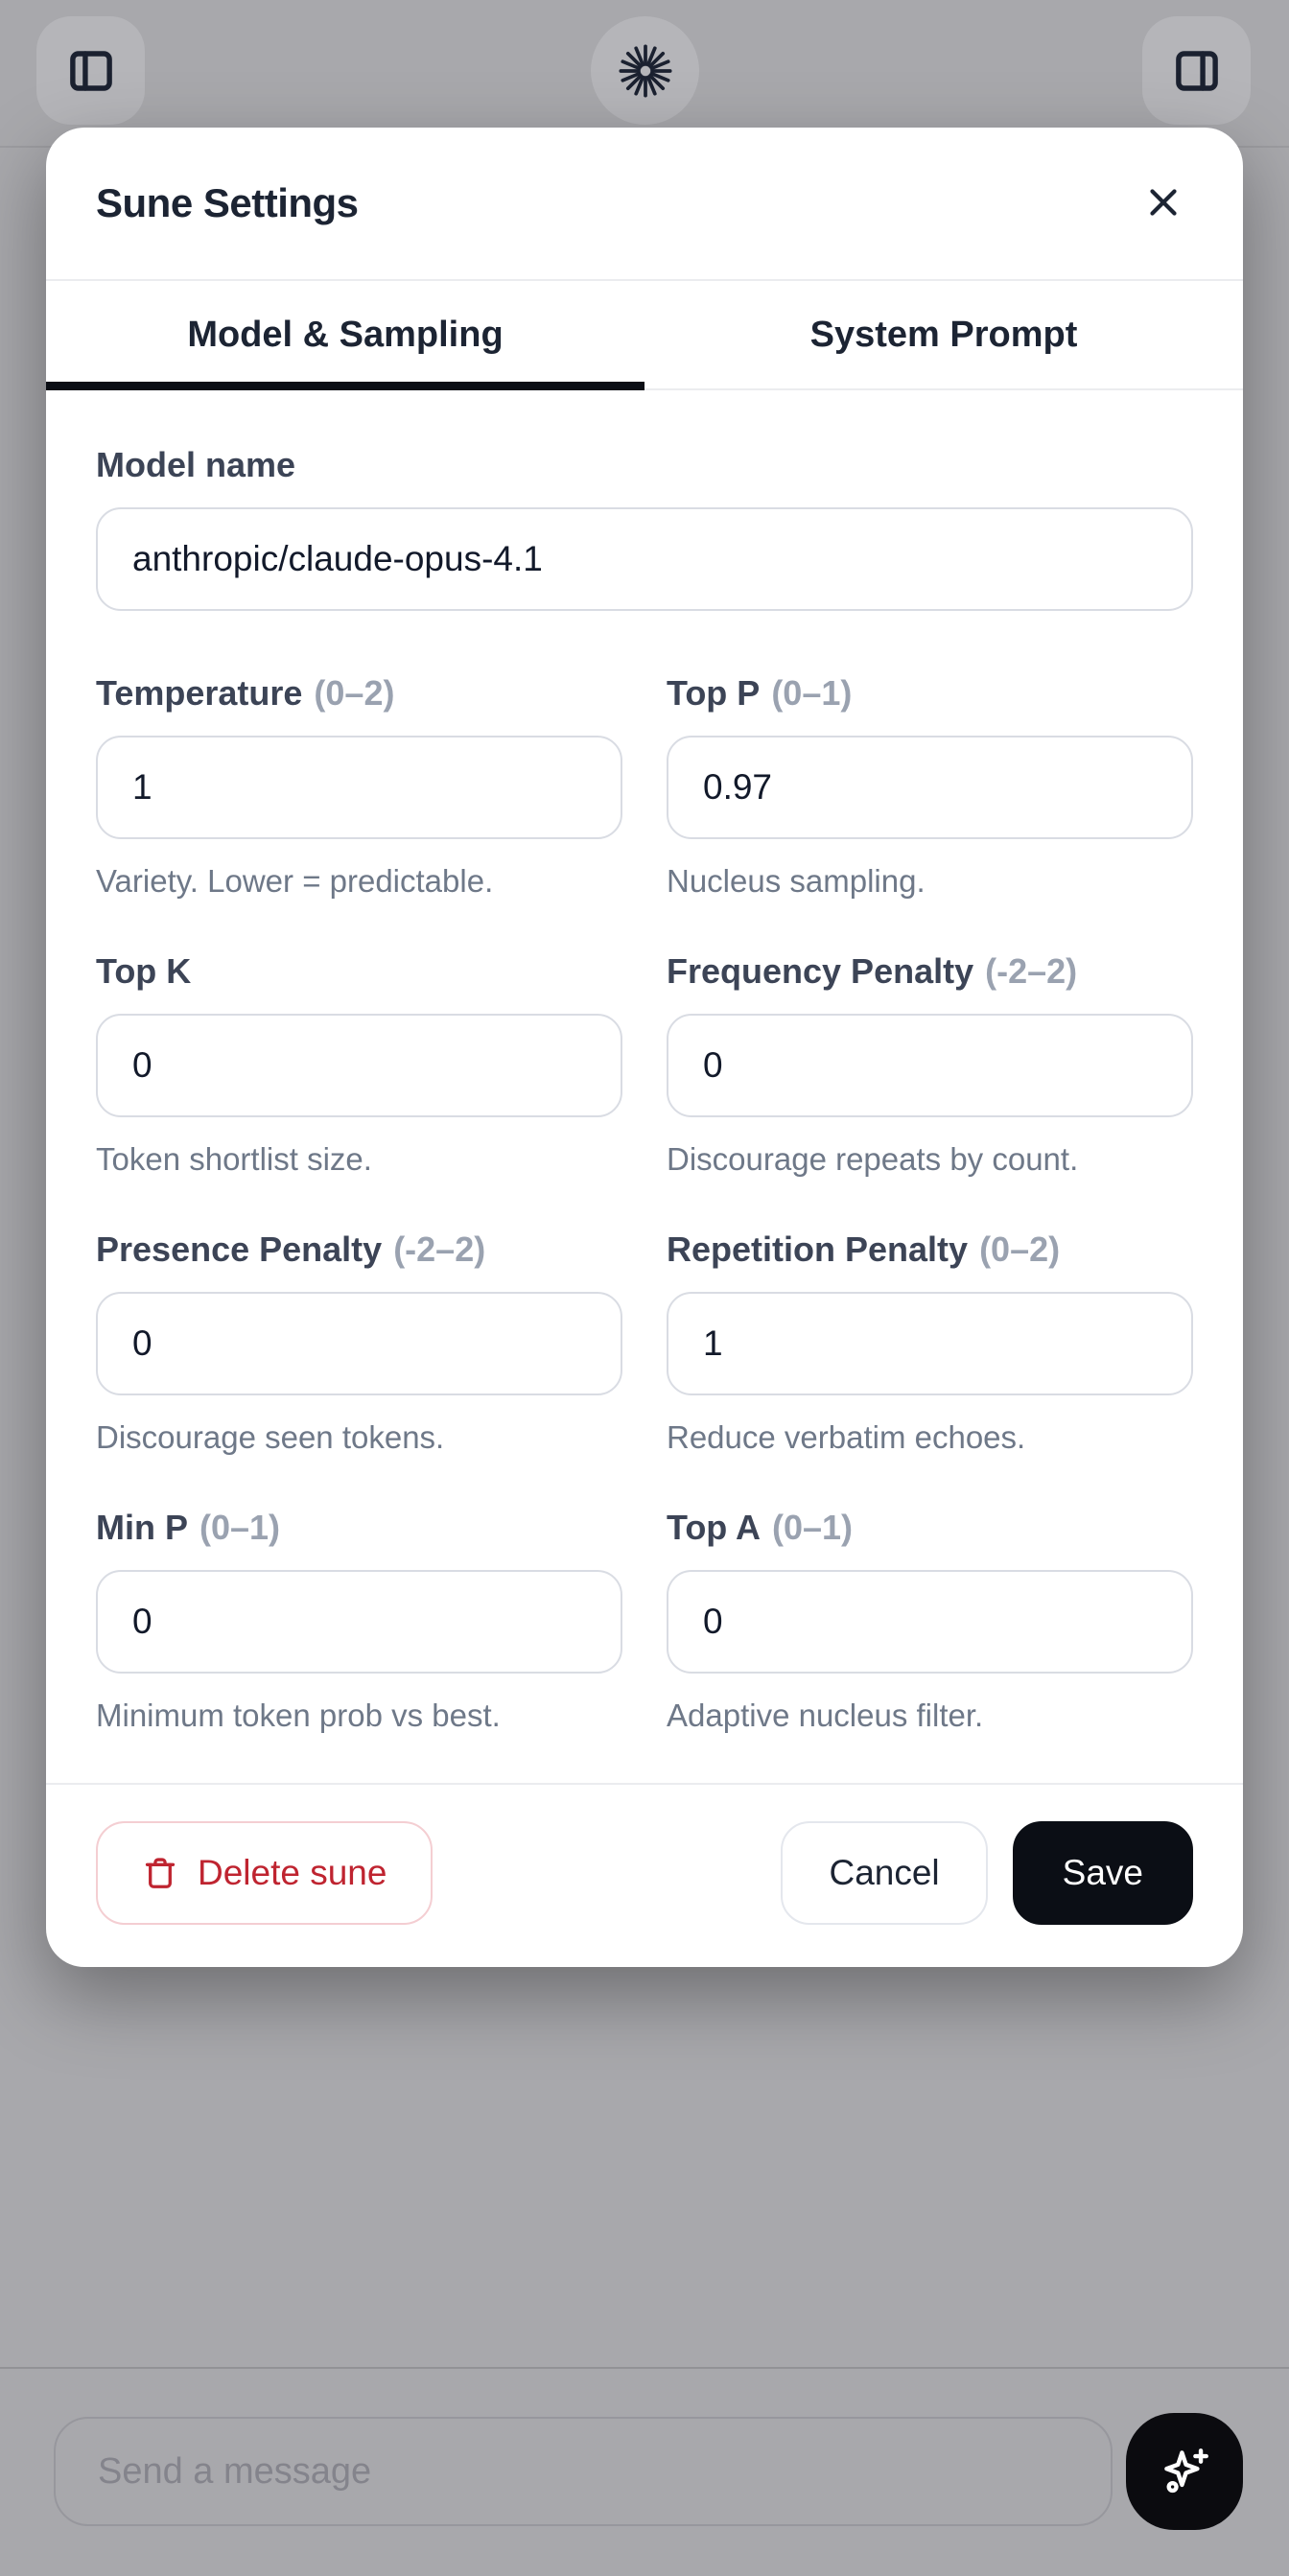 Image resolution: width=1289 pixels, height=2576 pixels. Describe the element at coordinates (644, 2368) in the screenshot. I see `composer-divider` at that location.